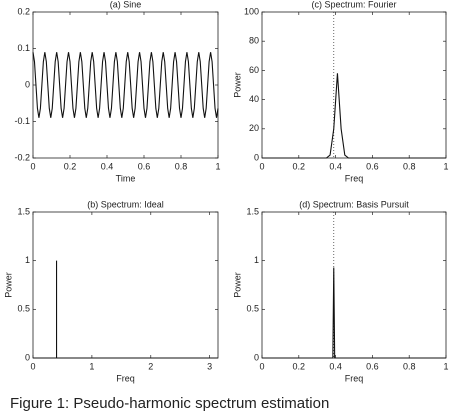 The width and height of the screenshot is (474, 412). I want to click on y-tick-label: 40, so click(254, 99).